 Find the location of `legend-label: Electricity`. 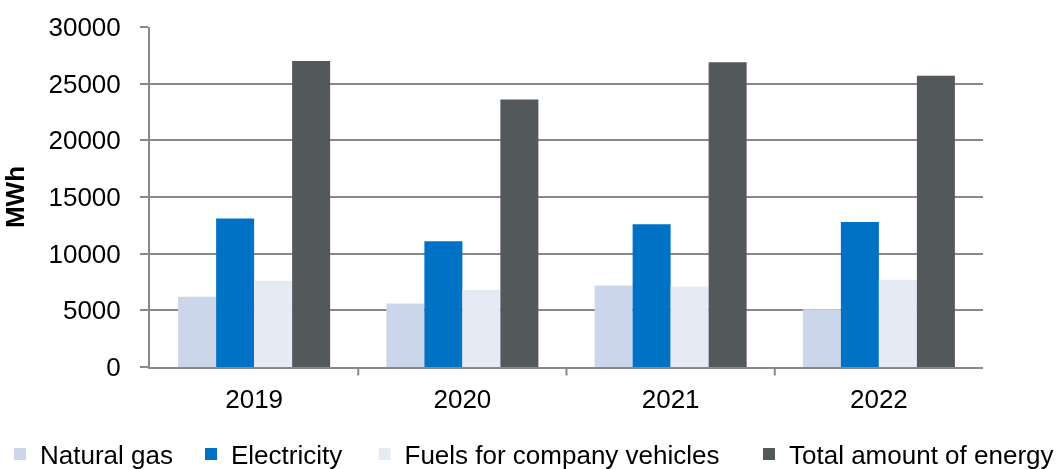

legend-label: Electricity is located at coordinates (287, 454).